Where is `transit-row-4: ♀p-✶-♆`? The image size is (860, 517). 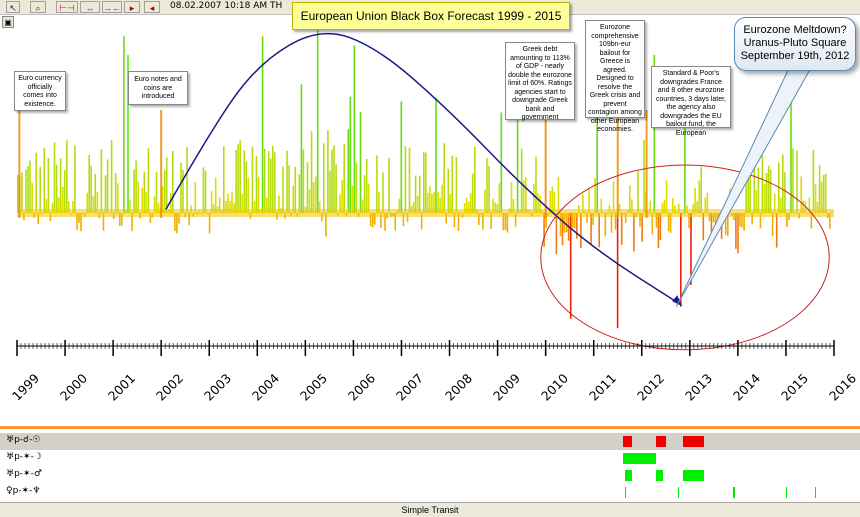
transit-row-4: ♀p-✶-♆ is located at coordinates (430, 492).